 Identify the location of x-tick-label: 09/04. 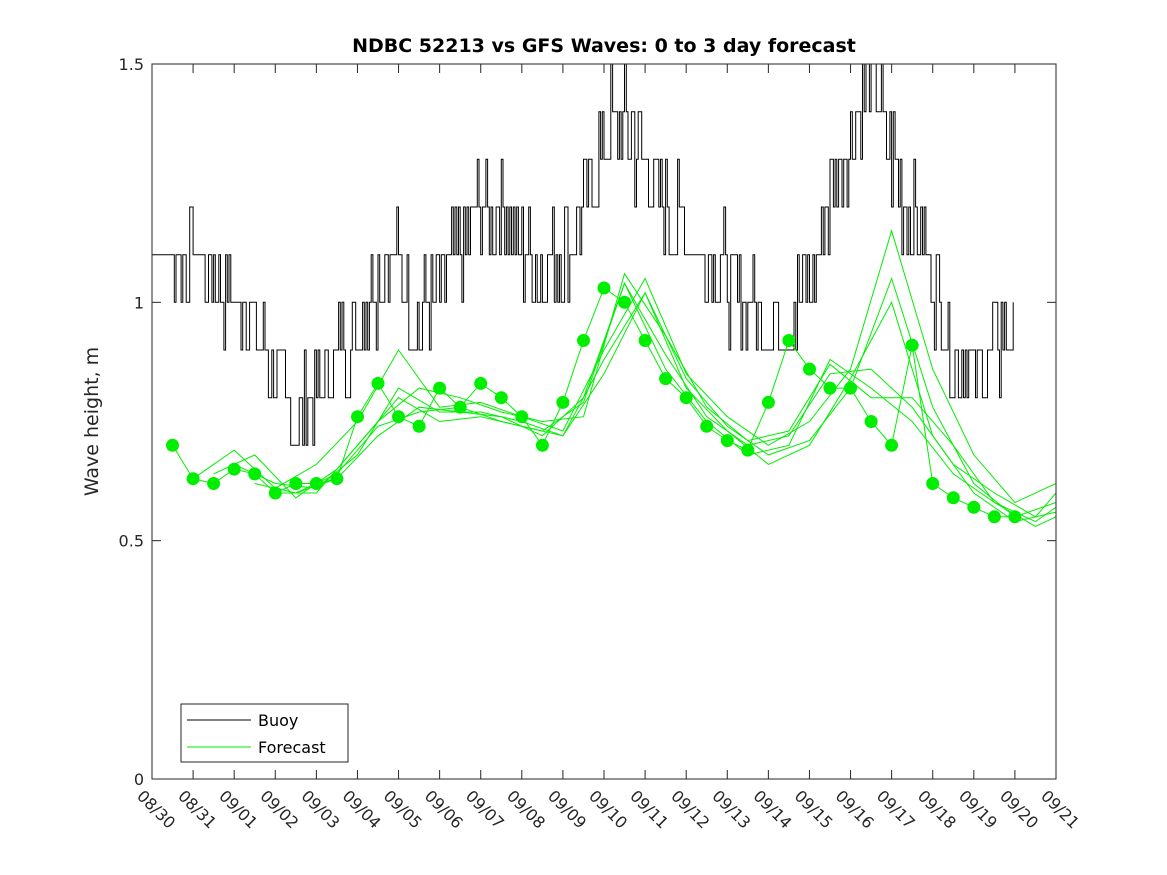
(362, 809).